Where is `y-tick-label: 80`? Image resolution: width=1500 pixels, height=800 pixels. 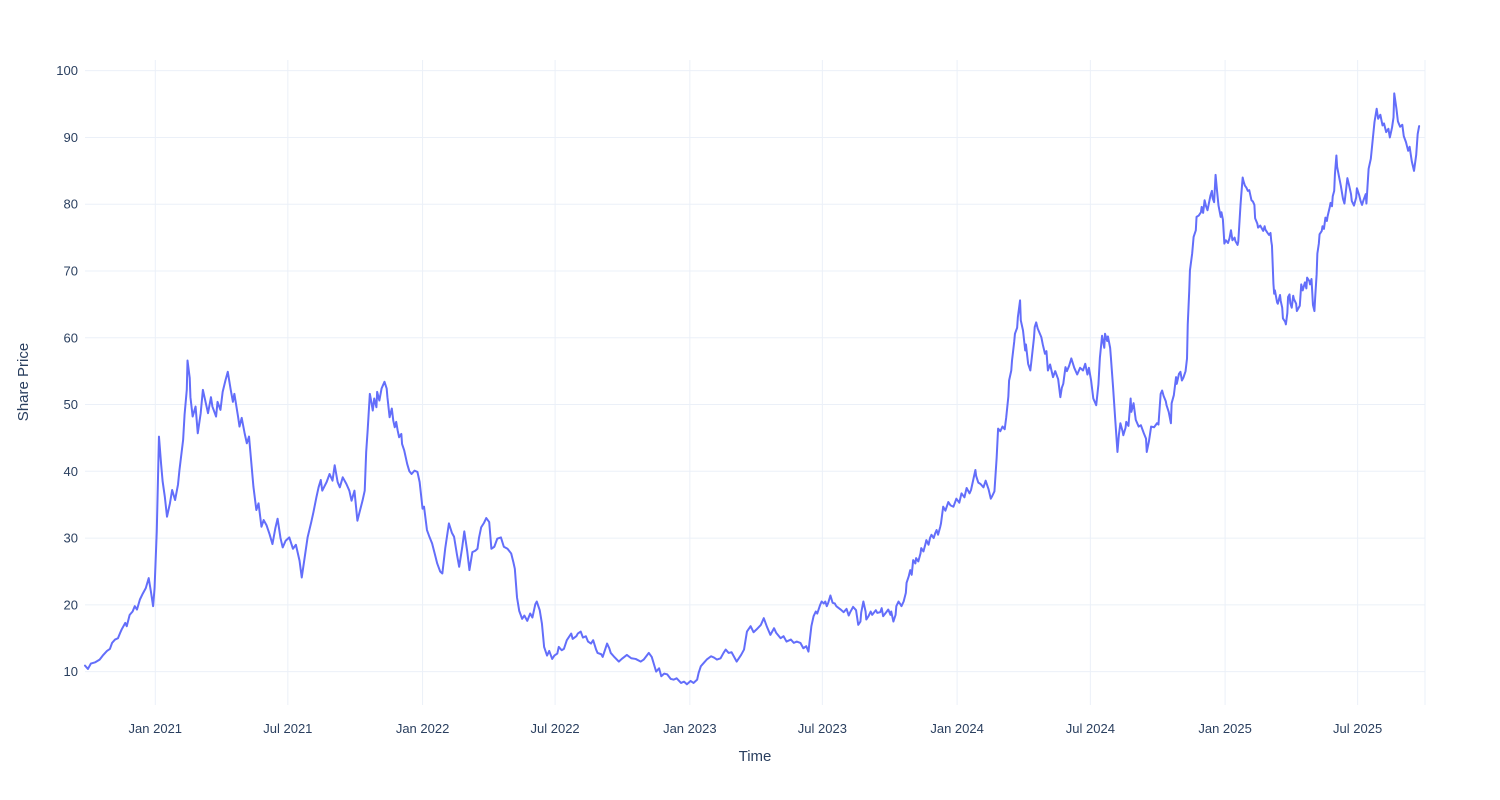
y-tick-label: 80 is located at coordinates (71, 204).